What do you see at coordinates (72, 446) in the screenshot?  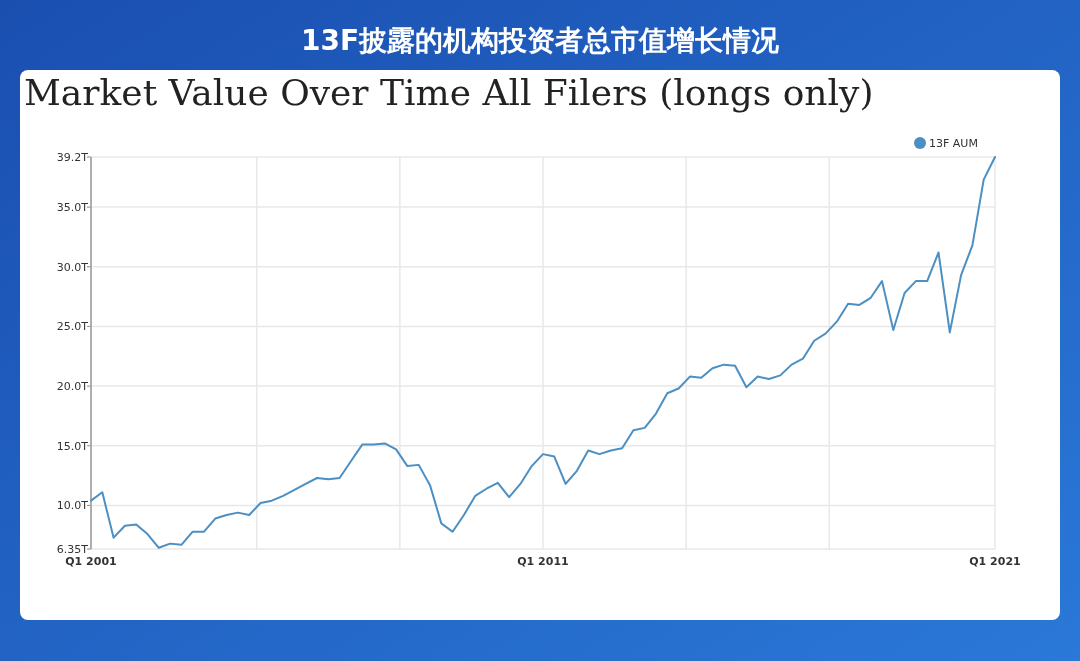 I see `y-tick-label: 15.0T` at bounding box center [72, 446].